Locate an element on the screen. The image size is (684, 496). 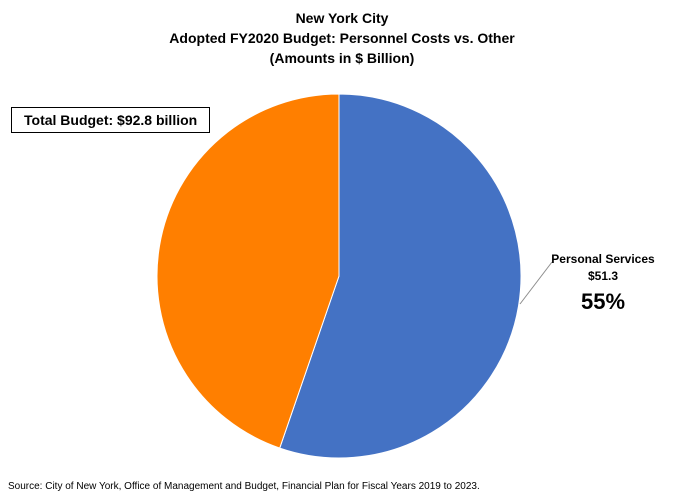
chart-title-line-3: (Amounts in $ Billion) is located at coordinates (342, 58).